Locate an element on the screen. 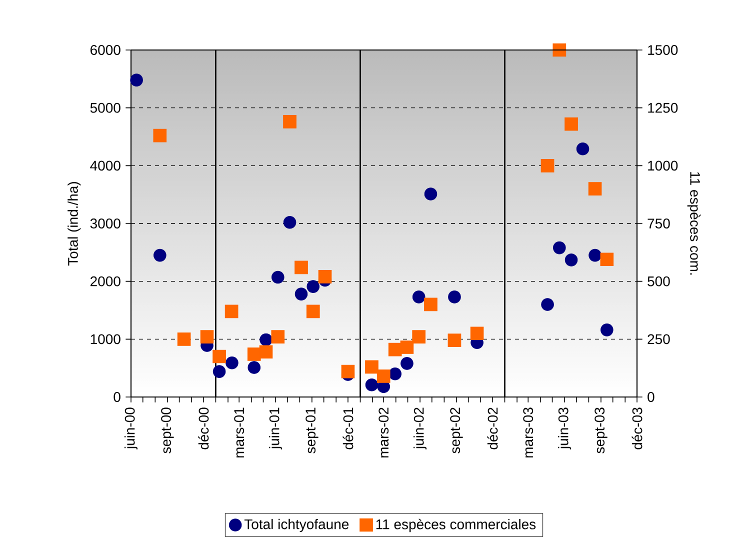 The height and width of the screenshot is (553, 748). y2-tick-label: 1500 is located at coordinates (663, 50).